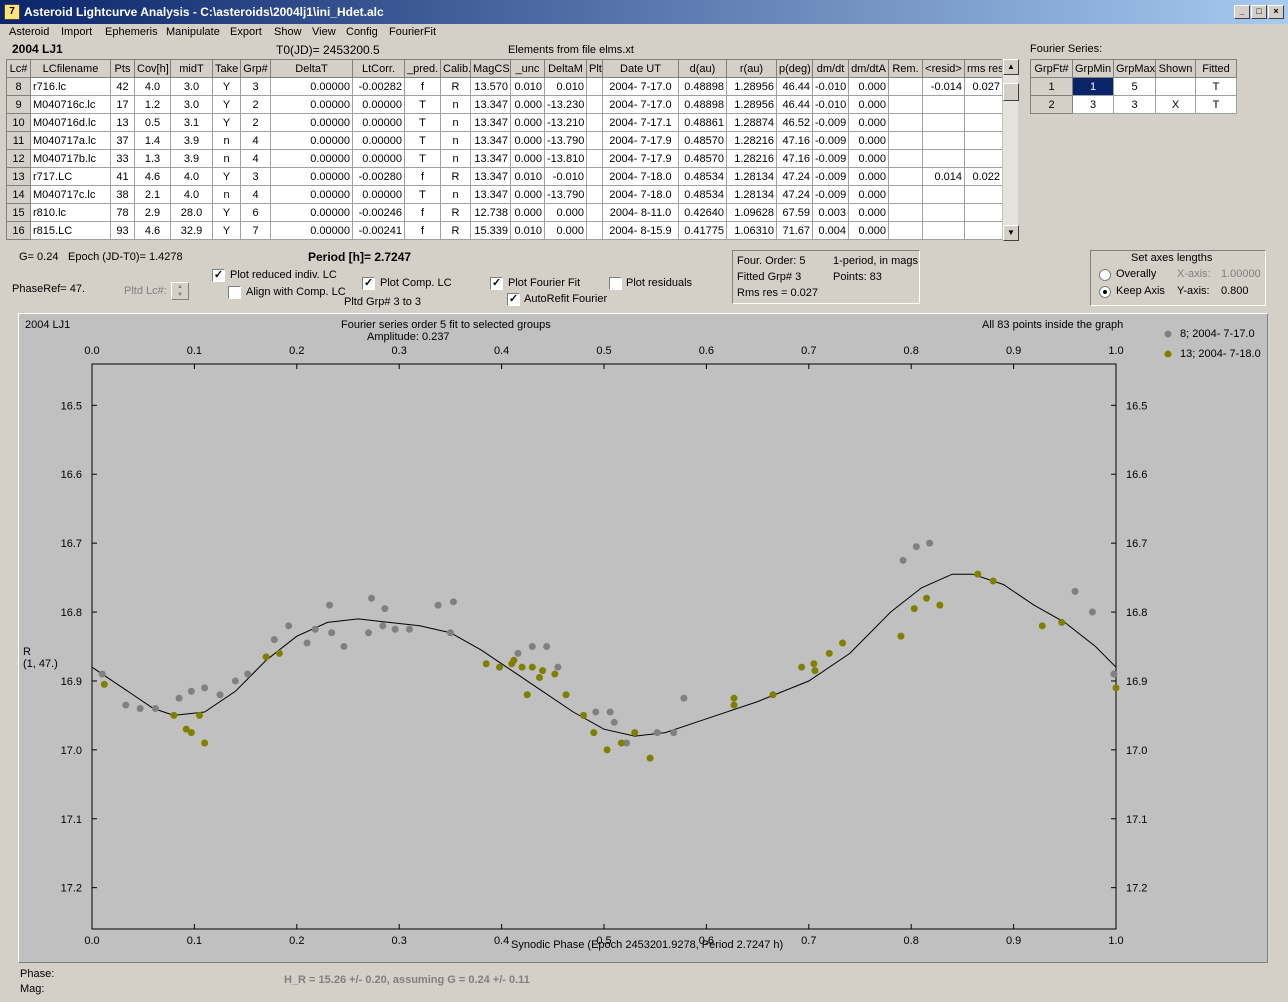 The image size is (1288, 1002). Describe the element at coordinates (191, 140) in the screenshot. I see `table-cell: 3.9` at that location.